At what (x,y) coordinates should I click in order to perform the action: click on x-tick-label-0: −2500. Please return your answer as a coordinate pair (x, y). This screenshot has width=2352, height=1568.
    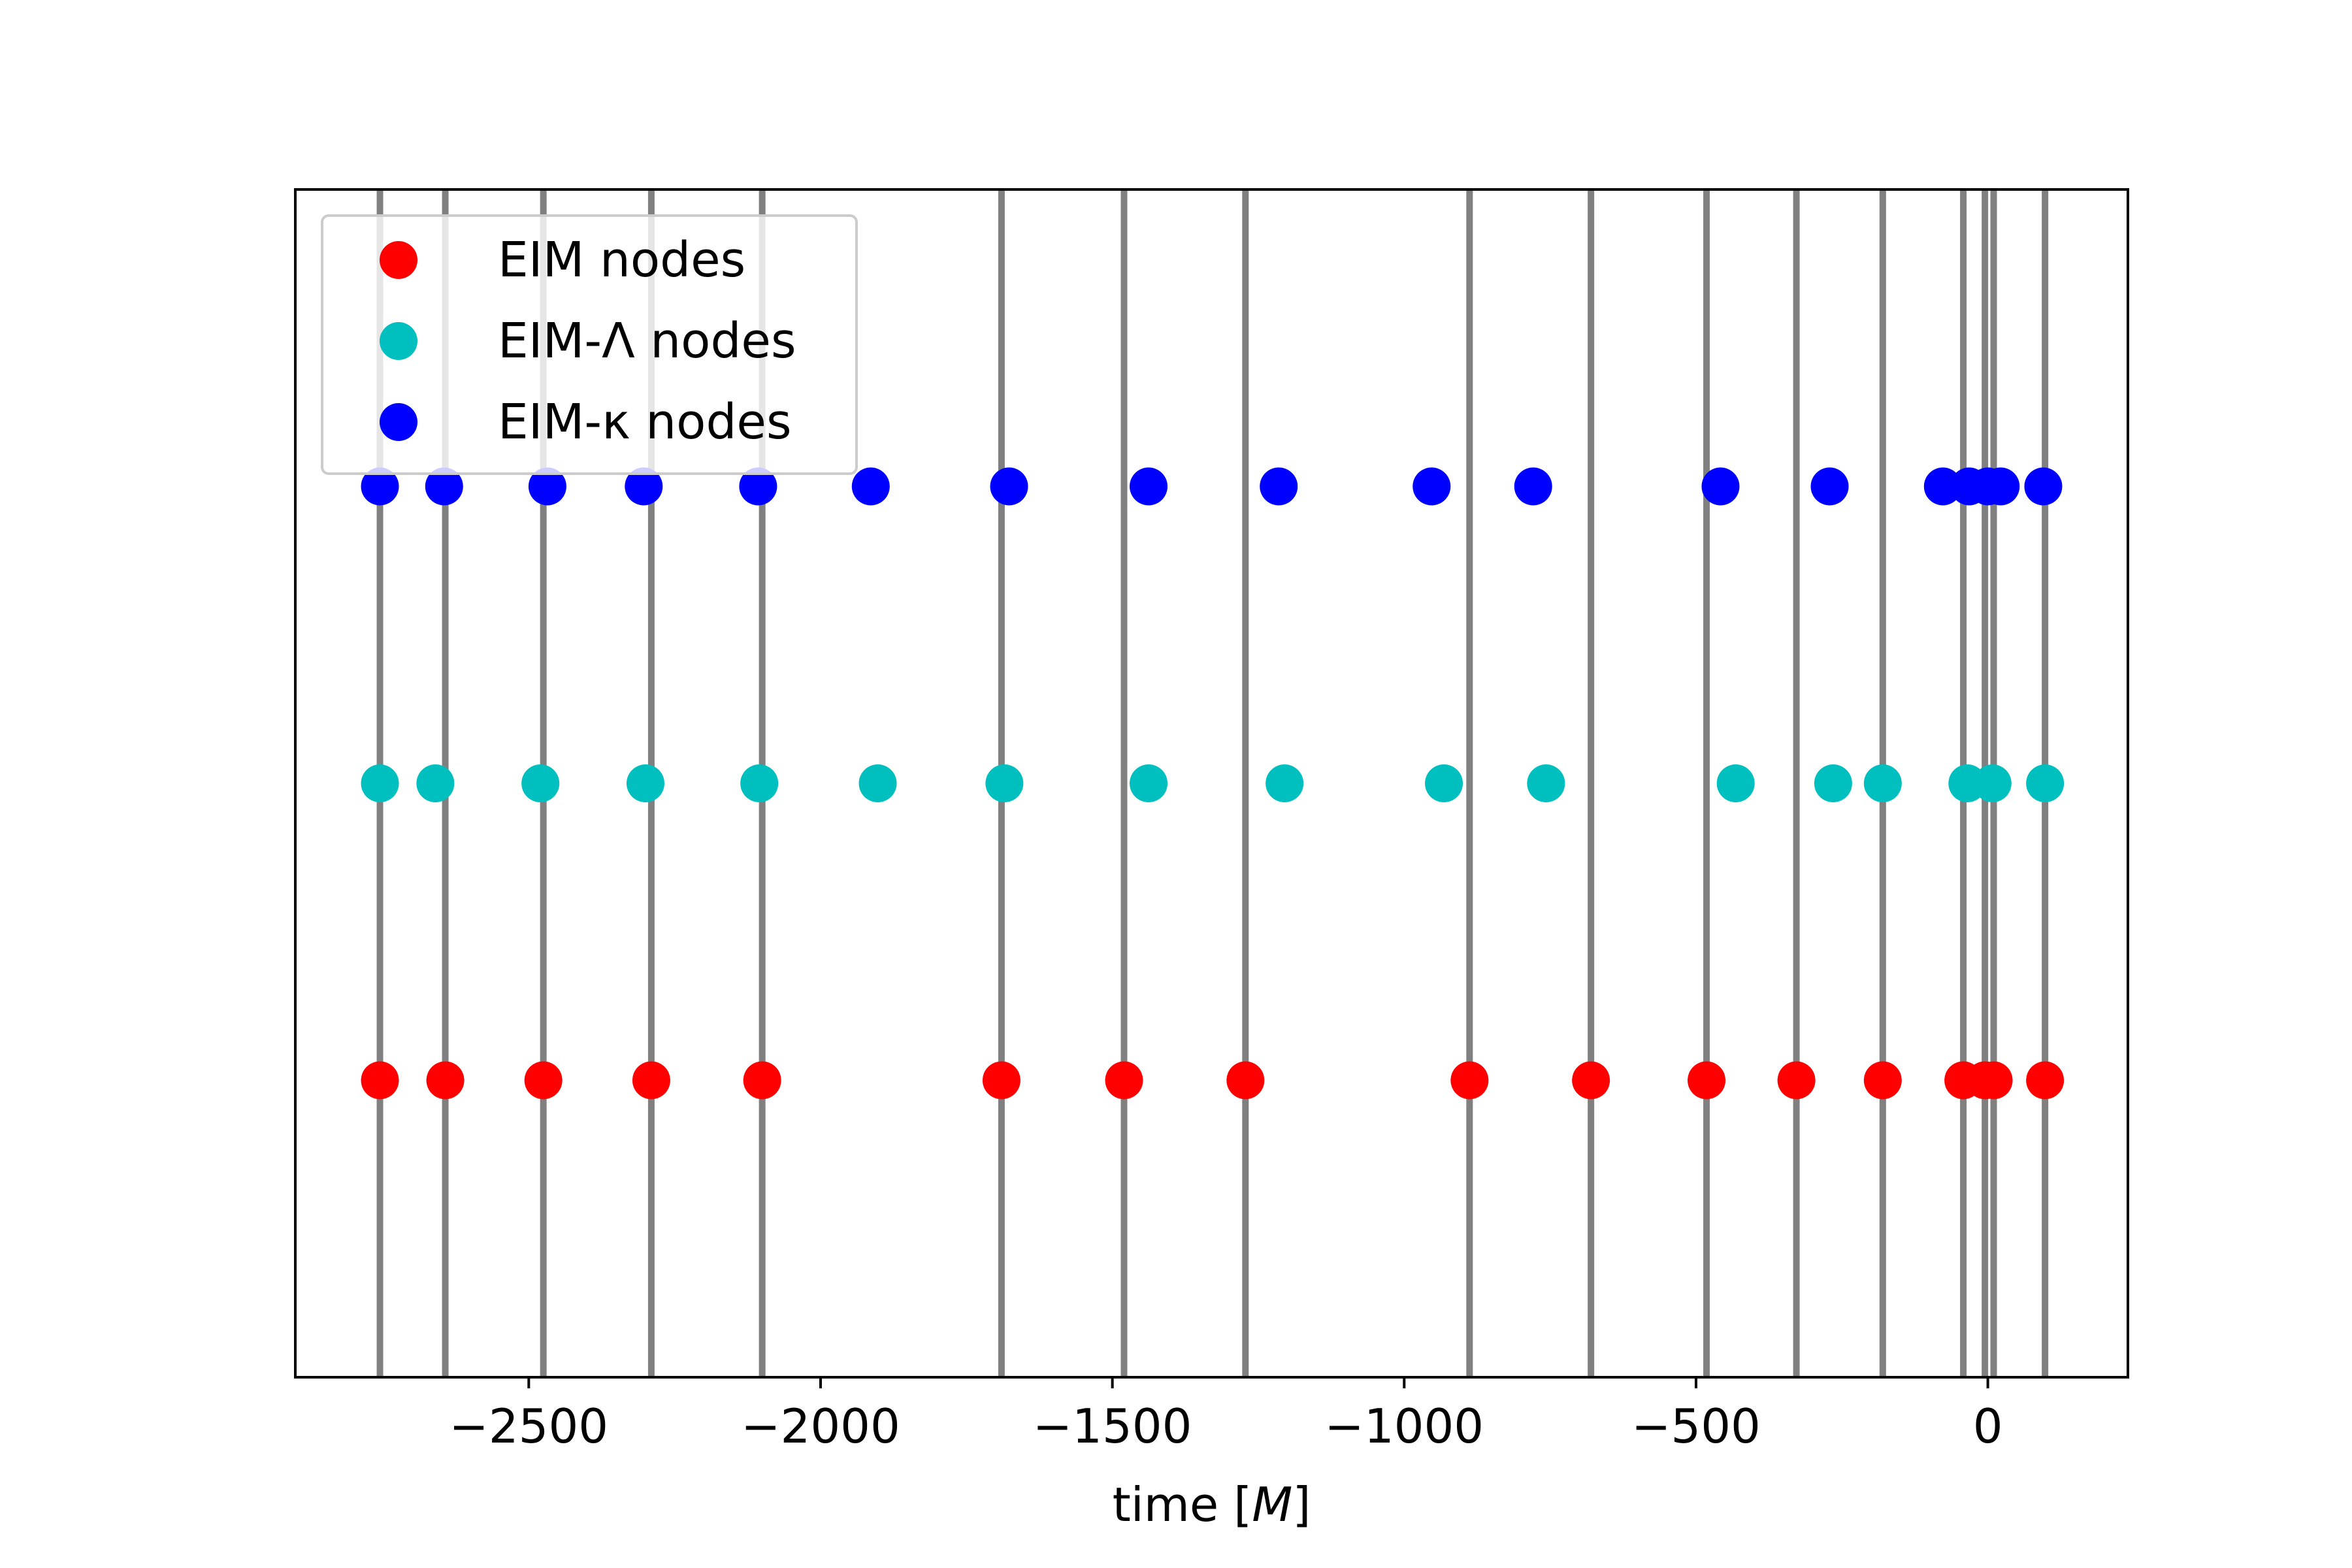
    Looking at the image, I should click on (529, 1426).